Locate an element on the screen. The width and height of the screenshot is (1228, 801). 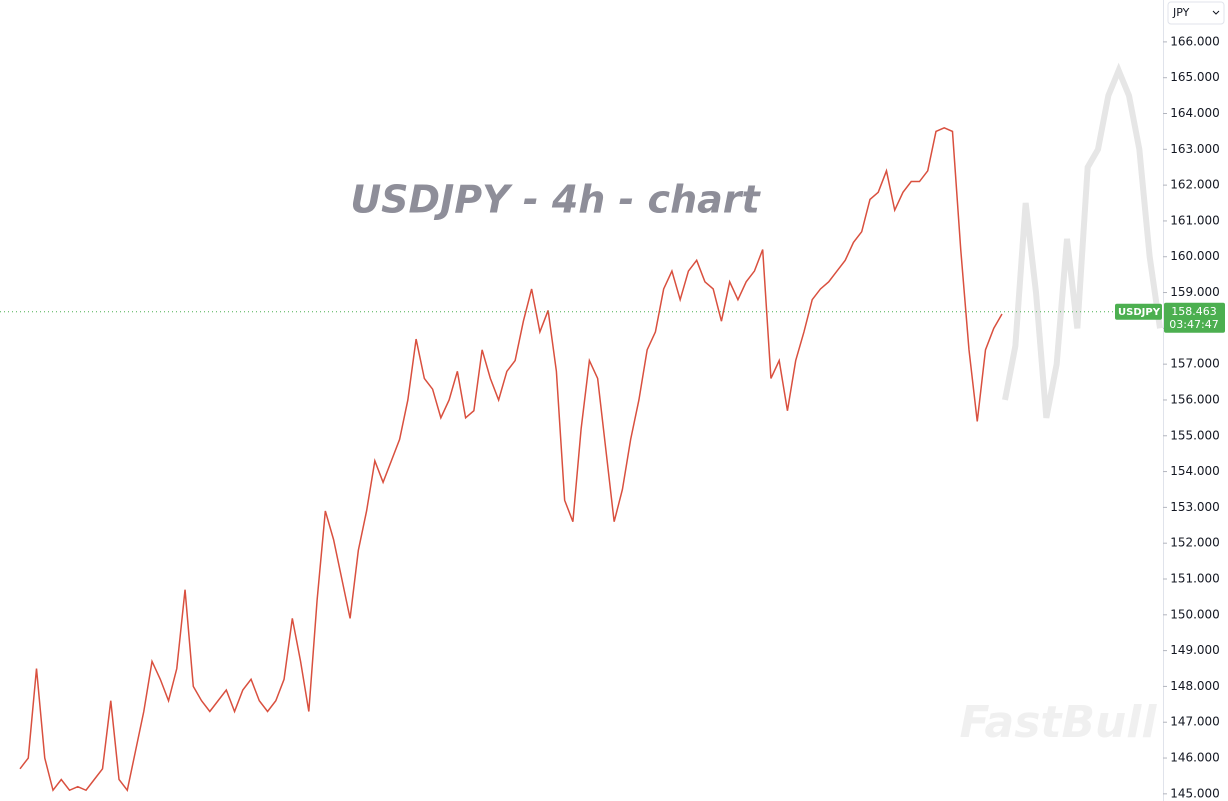
symbol-tag is located at coordinates (1138, 311).